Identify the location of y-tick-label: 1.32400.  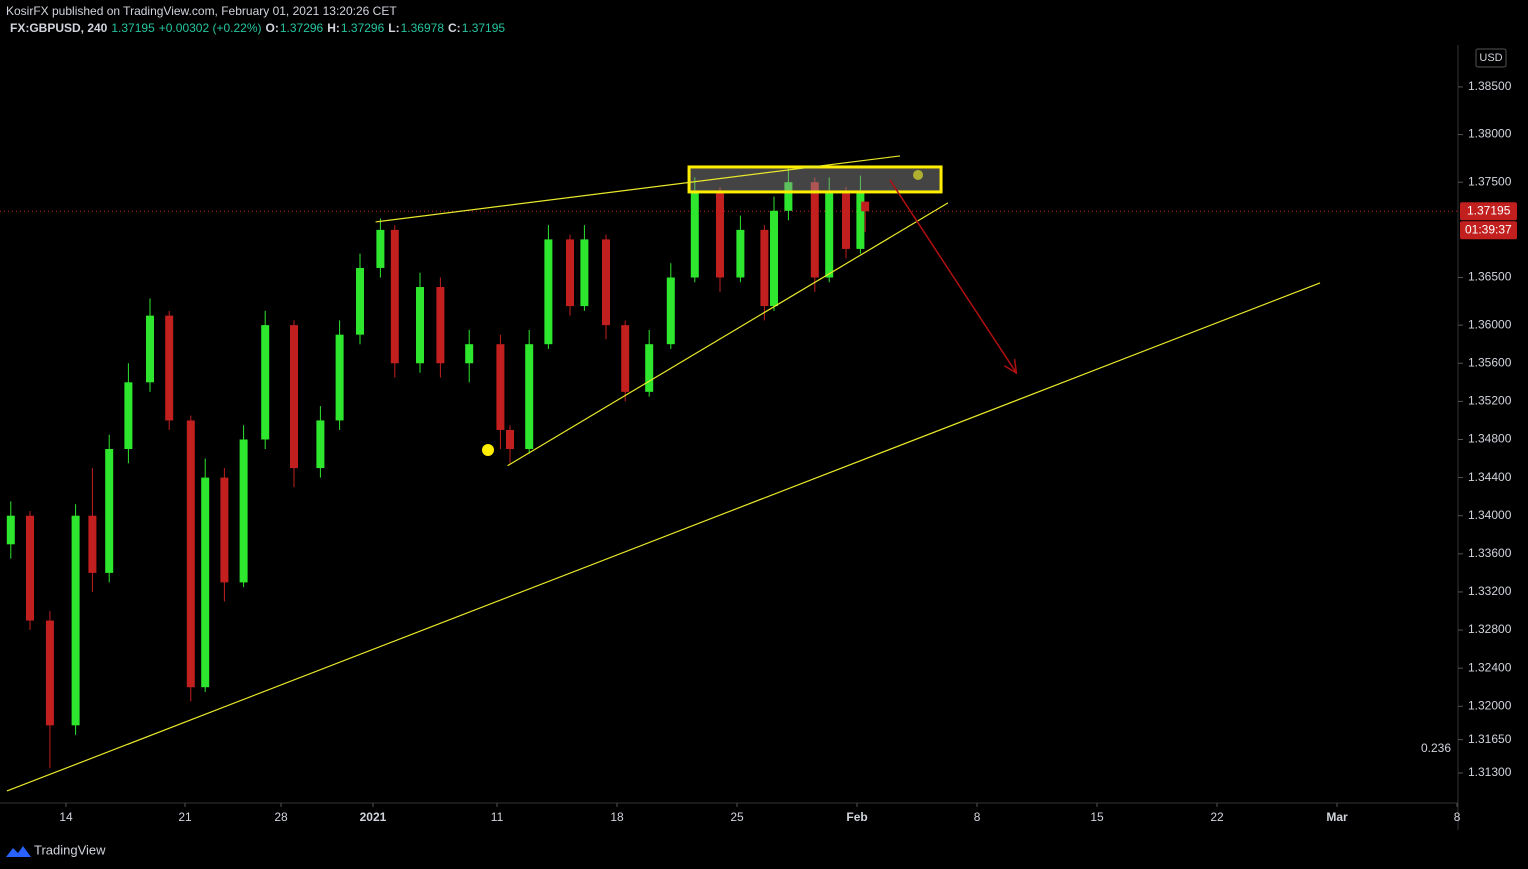
(1490, 667).